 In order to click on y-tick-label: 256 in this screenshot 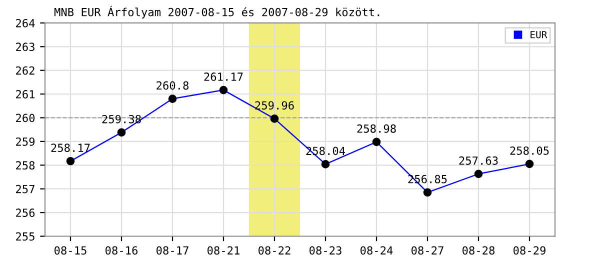, I will do `click(25, 212)`.